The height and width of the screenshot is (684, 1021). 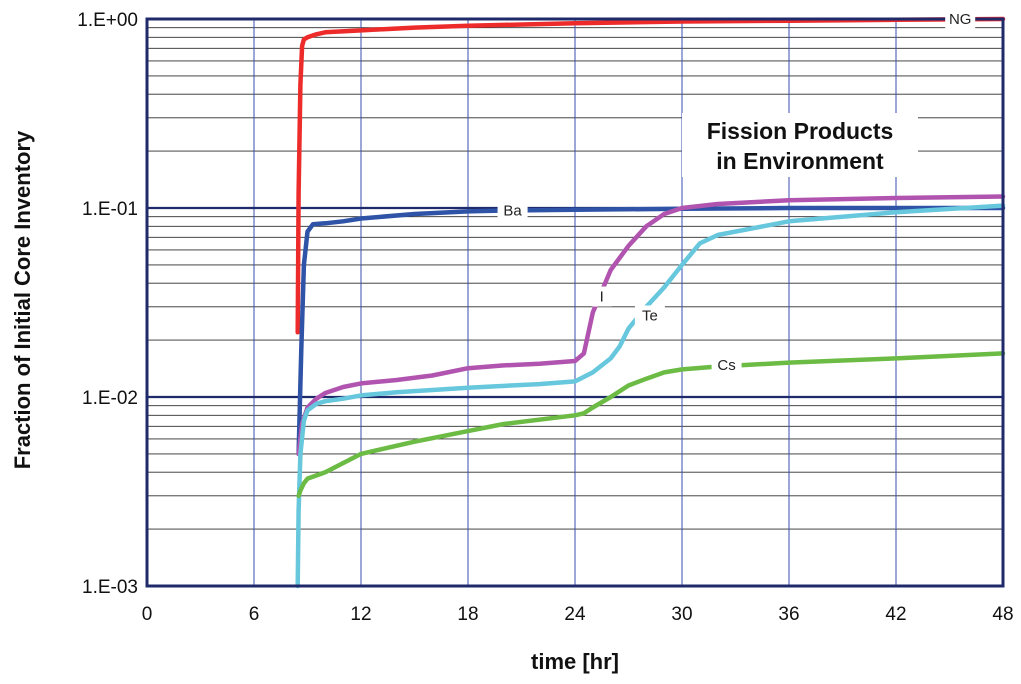 What do you see at coordinates (895, 614) in the screenshot?
I see `x-tick-label: 42` at bounding box center [895, 614].